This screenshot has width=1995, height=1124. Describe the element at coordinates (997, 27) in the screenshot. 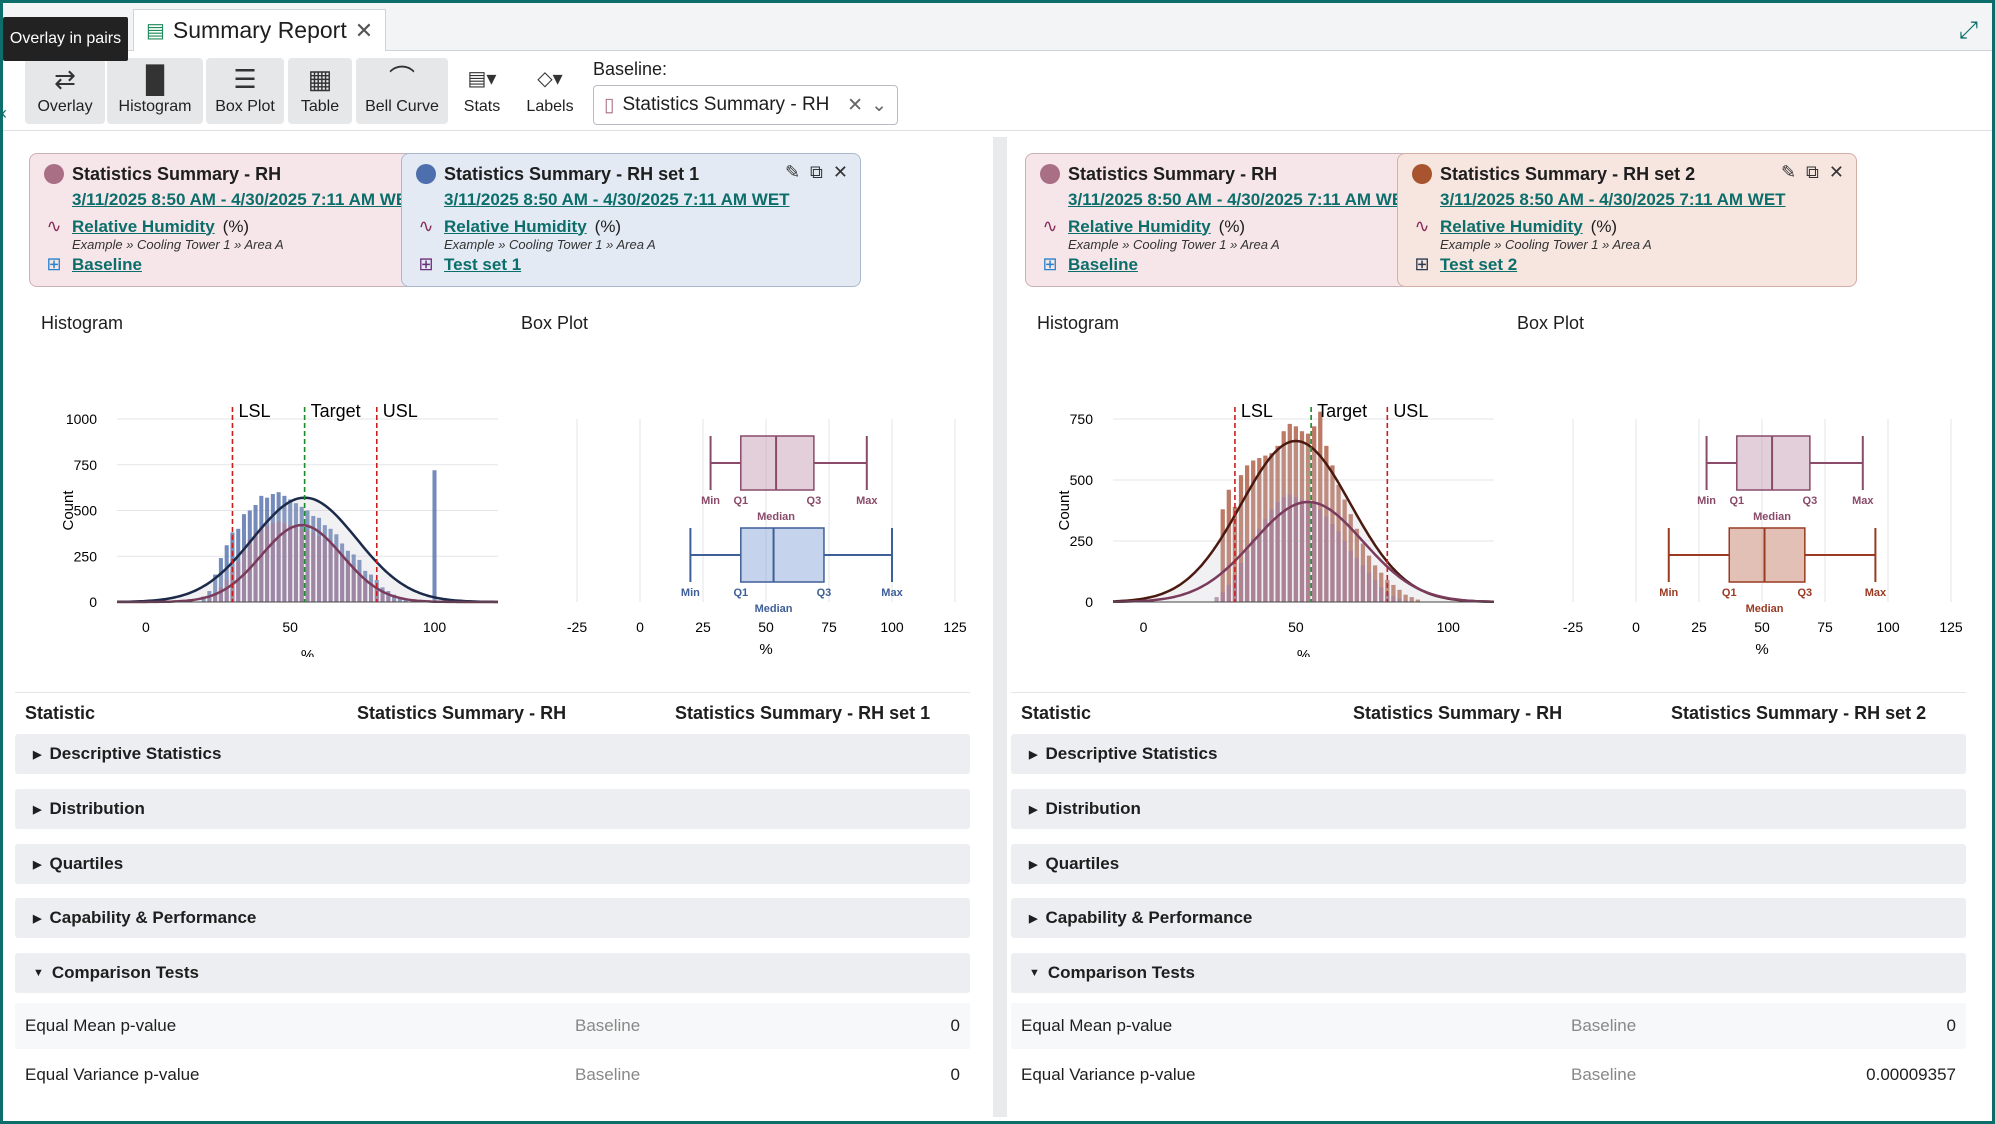

I see `tab-bar: ▤ Summary Report ✕ ⤢` at that location.